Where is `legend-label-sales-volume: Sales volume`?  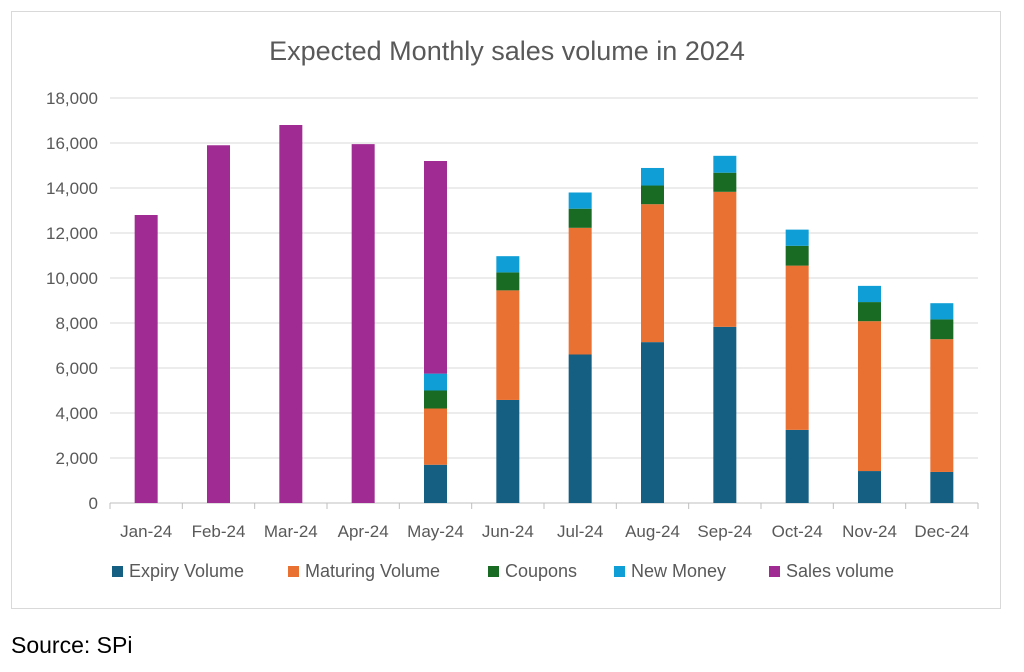 legend-label-sales-volume: Sales volume is located at coordinates (840, 571).